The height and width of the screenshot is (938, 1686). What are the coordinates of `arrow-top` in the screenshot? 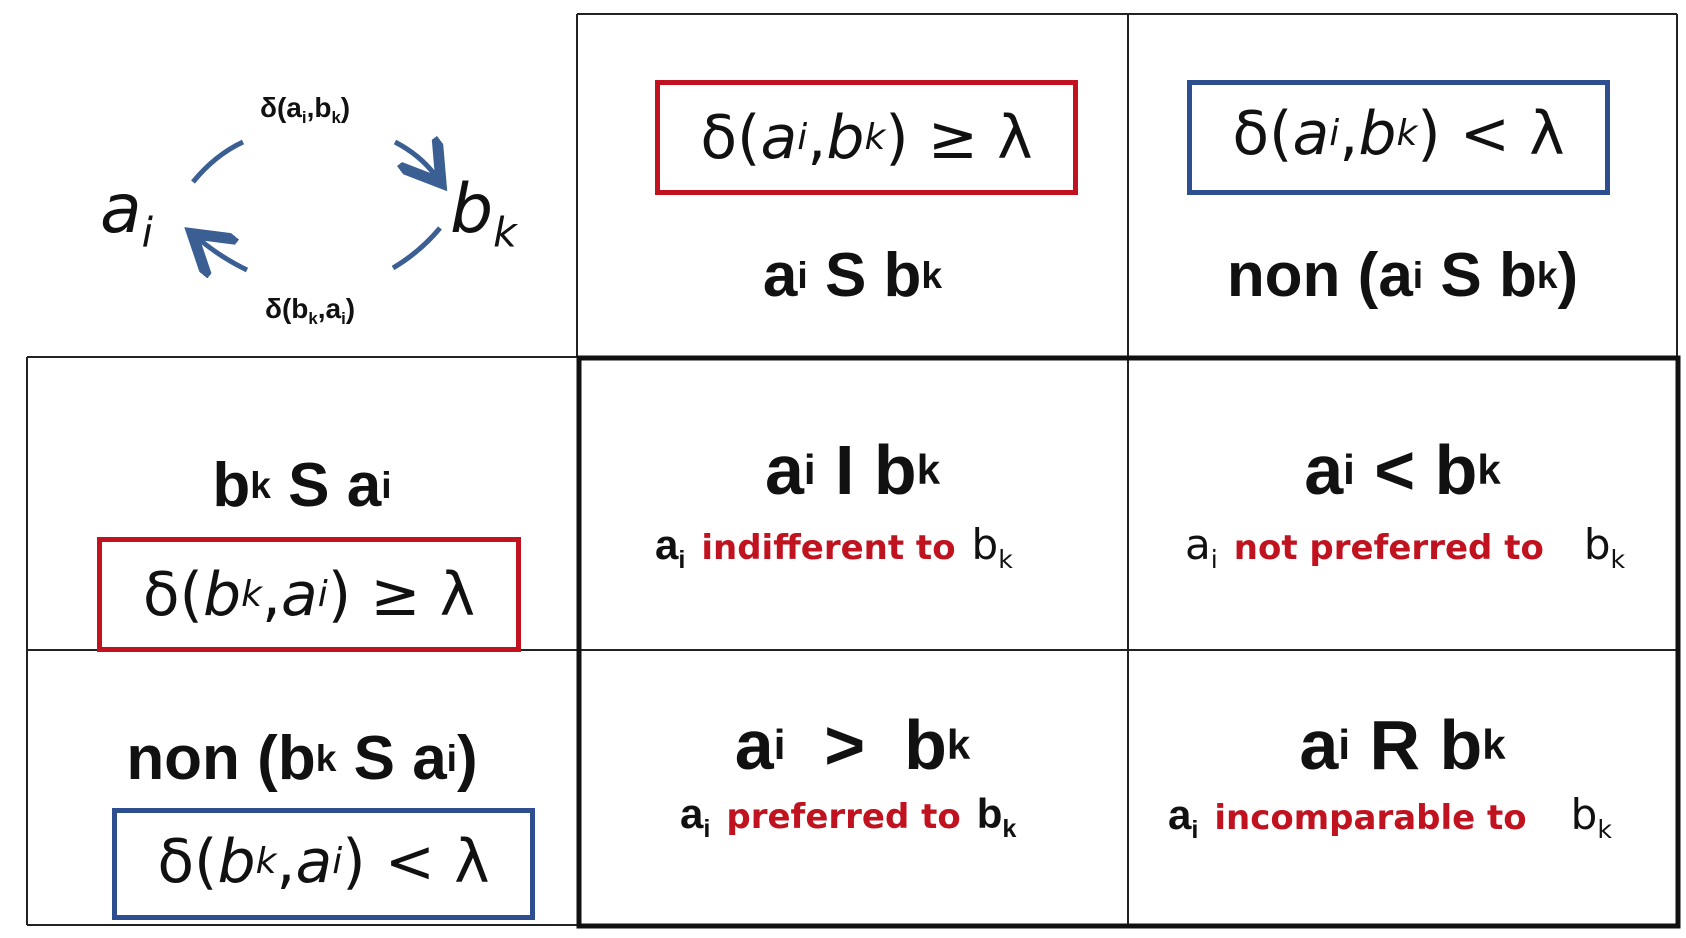 It's located at (218, 161).